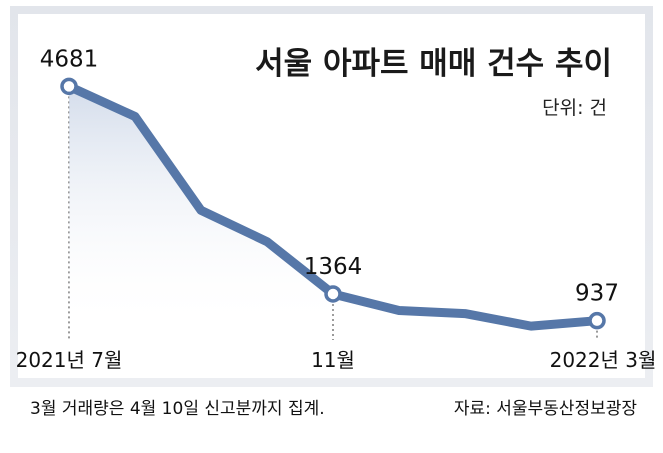  What do you see at coordinates (546, 409) in the screenshot?
I see `footer-source: 자료: 서울부동산정보광장` at bounding box center [546, 409].